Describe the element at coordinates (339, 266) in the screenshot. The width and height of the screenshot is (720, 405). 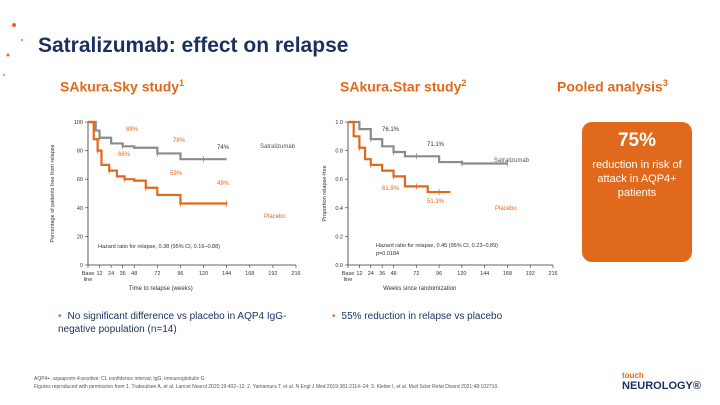
I see `y-tick-label: 0.0` at that location.